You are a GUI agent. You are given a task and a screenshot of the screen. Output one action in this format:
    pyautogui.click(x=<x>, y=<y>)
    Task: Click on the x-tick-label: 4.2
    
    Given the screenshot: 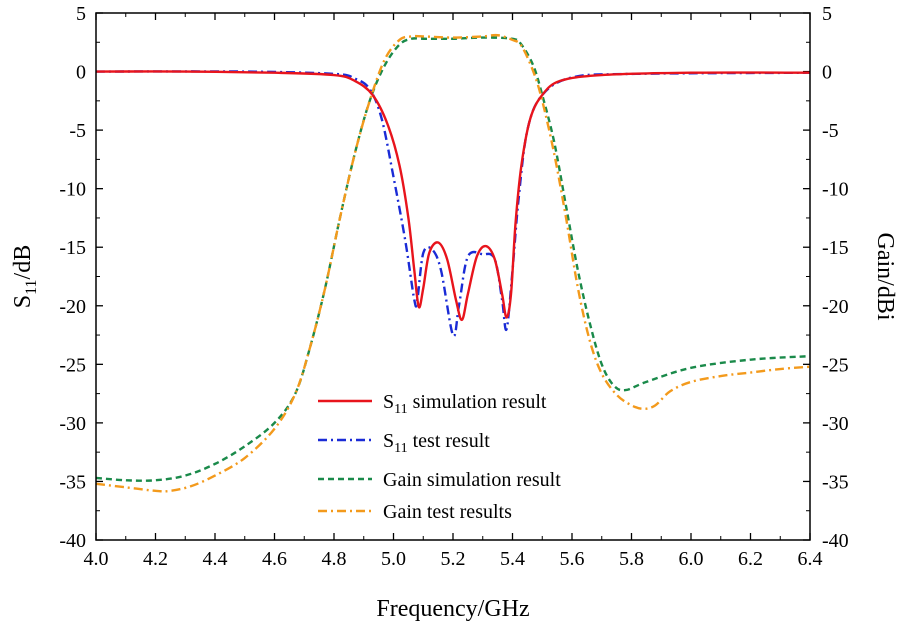 What is the action you would take?
    pyautogui.click(x=155, y=559)
    